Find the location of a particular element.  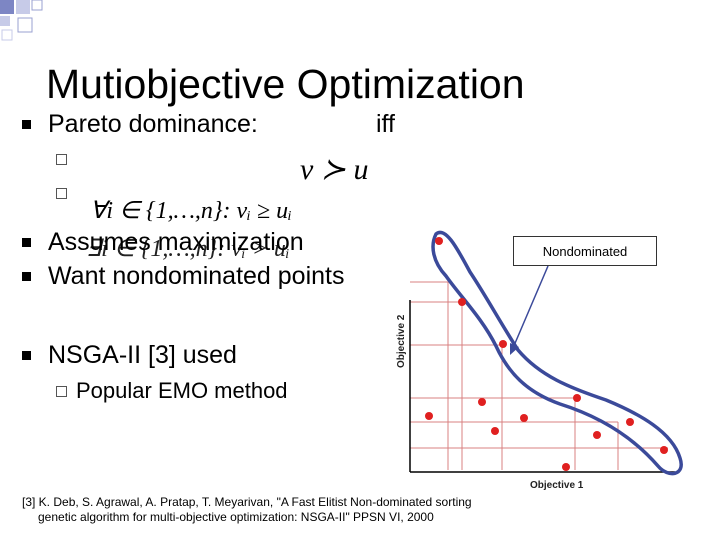

condition-exists: ∃i ∈ {1,…,n}: vᵢ > uᵢ is located at coordinates (188, 249).